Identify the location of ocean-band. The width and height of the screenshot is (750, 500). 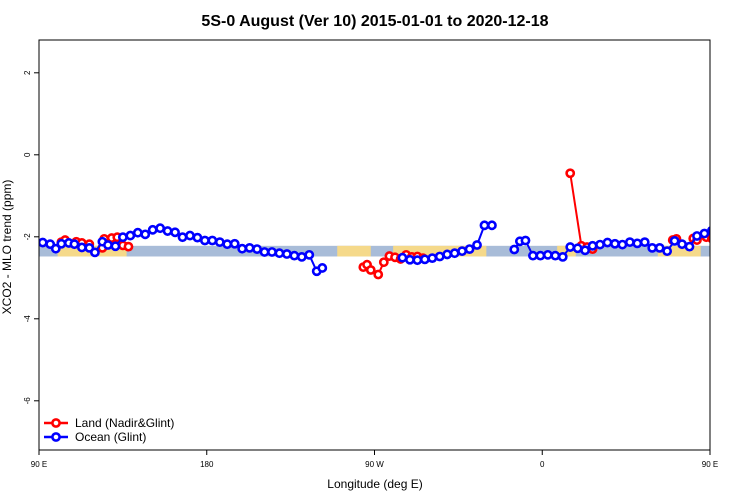
(374, 251).